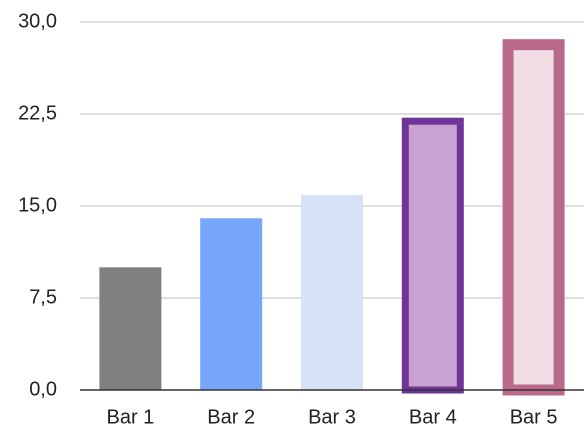 The width and height of the screenshot is (584, 438). What do you see at coordinates (43, 389) in the screenshot?
I see `y-tick-label: 0,0` at bounding box center [43, 389].